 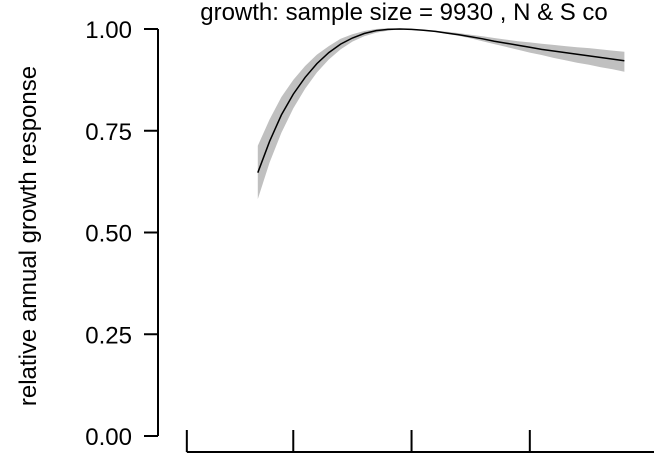 What do you see at coordinates (404, 13) in the screenshot?
I see `chart-title: growth: sample size = 9930 , N & S co` at bounding box center [404, 13].